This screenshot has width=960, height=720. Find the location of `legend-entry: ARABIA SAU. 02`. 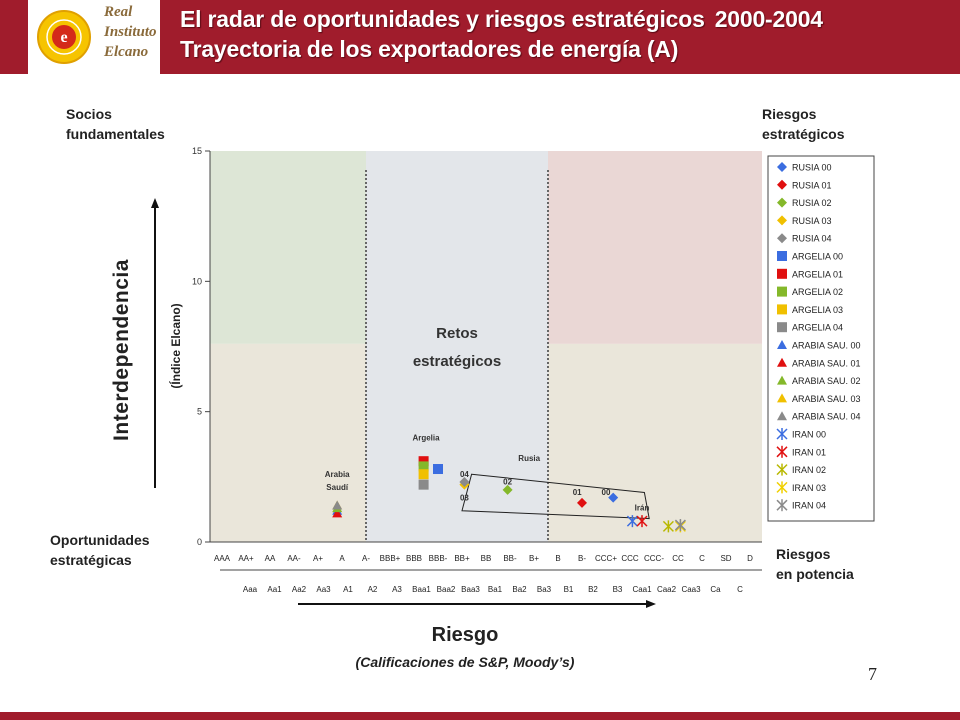

legend-entry: ARABIA SAU. 02 is located at coordinates (826, 381).